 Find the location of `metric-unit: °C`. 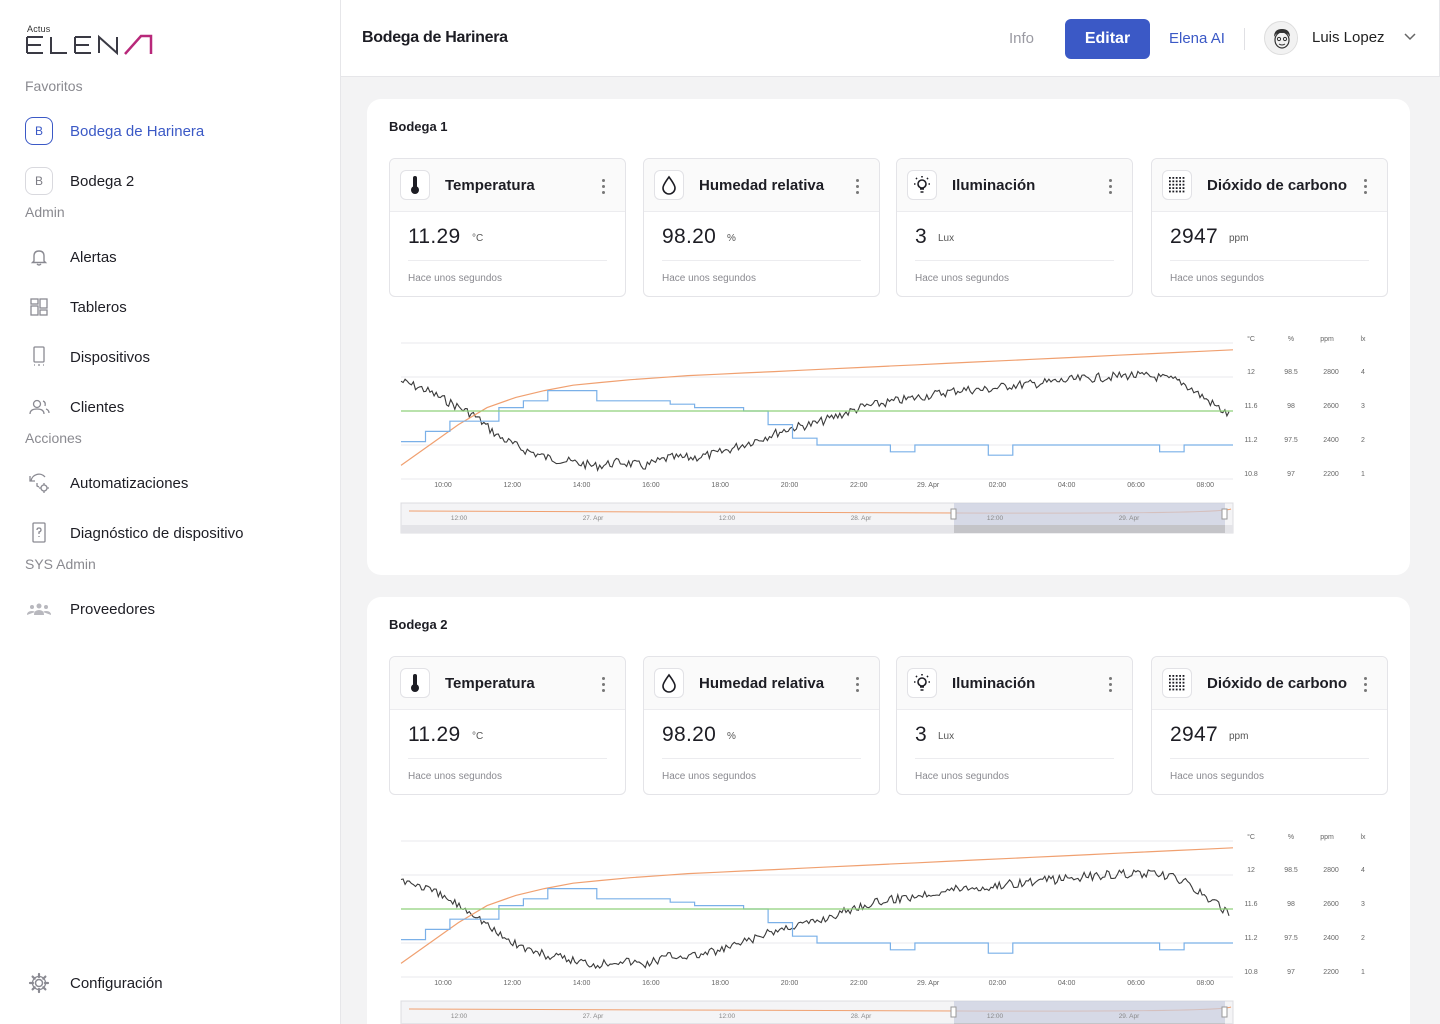

metric-unit: °C is located at coordinates (478, 736).